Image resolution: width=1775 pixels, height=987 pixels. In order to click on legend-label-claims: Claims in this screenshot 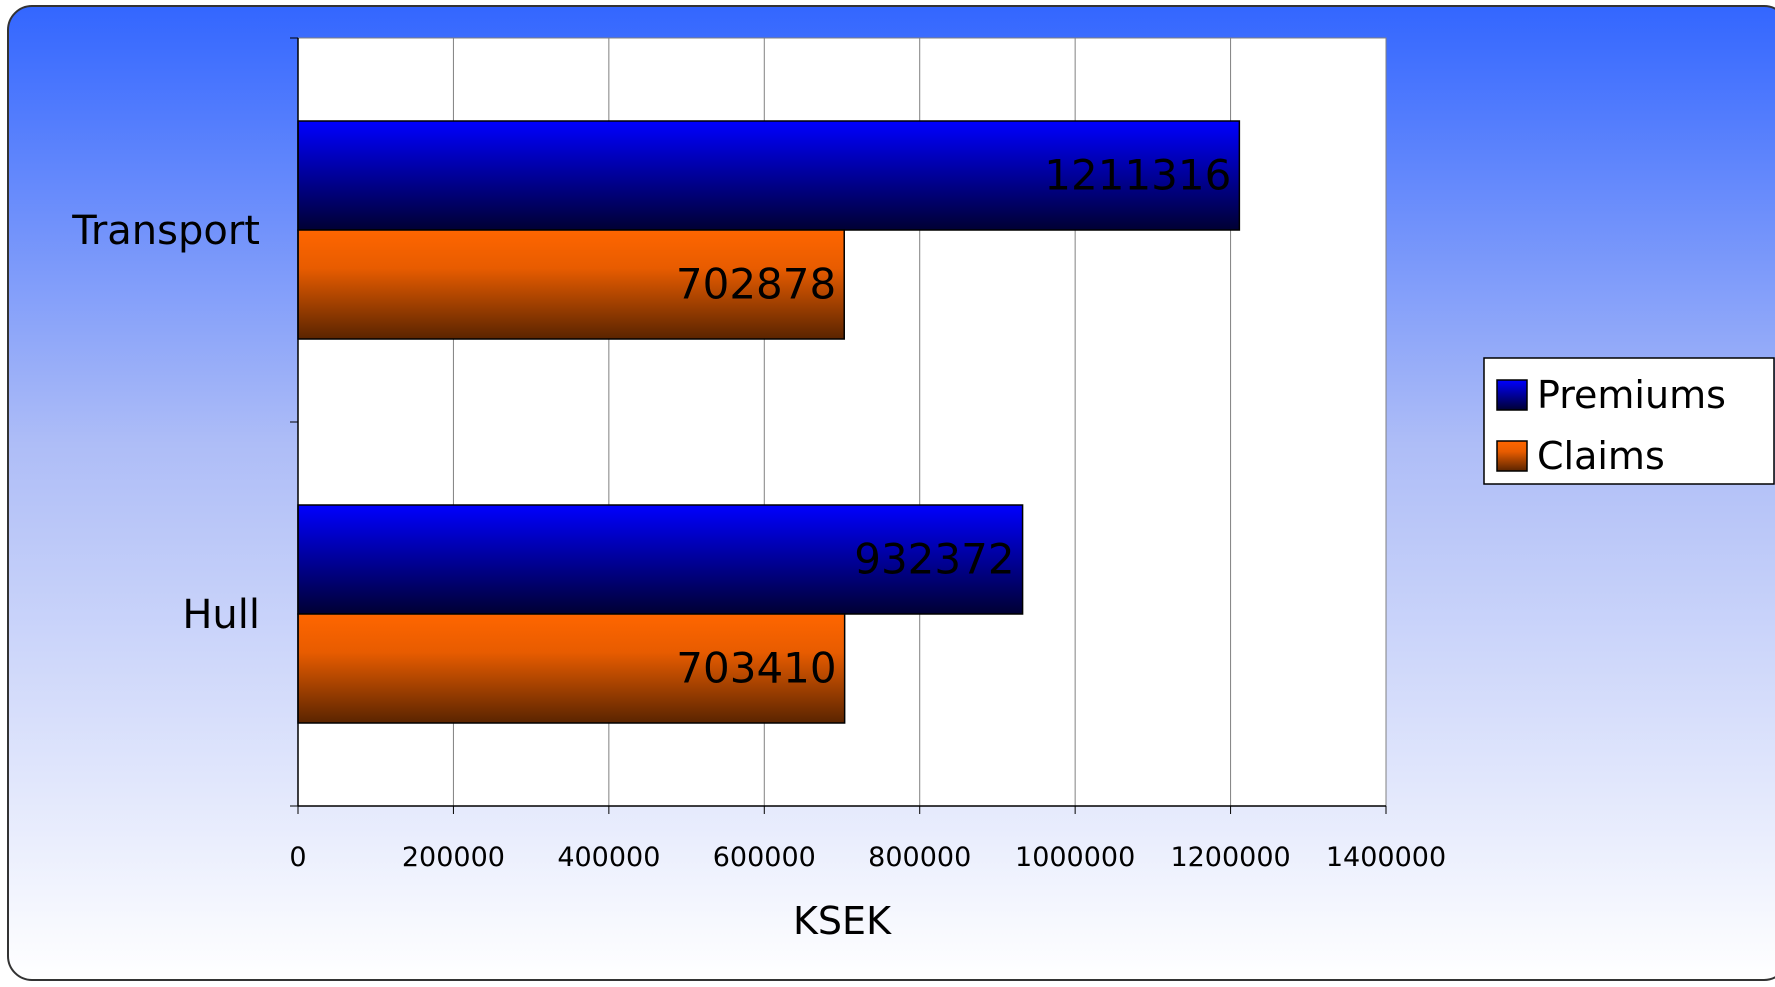, I will do `click(1601, 456)`.